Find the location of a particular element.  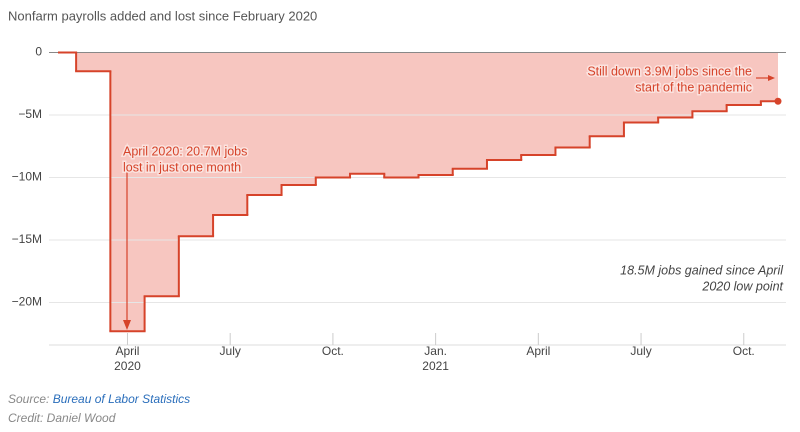

source: Source: Bureau of Labor Statistics is located at coordinates (99, 399).